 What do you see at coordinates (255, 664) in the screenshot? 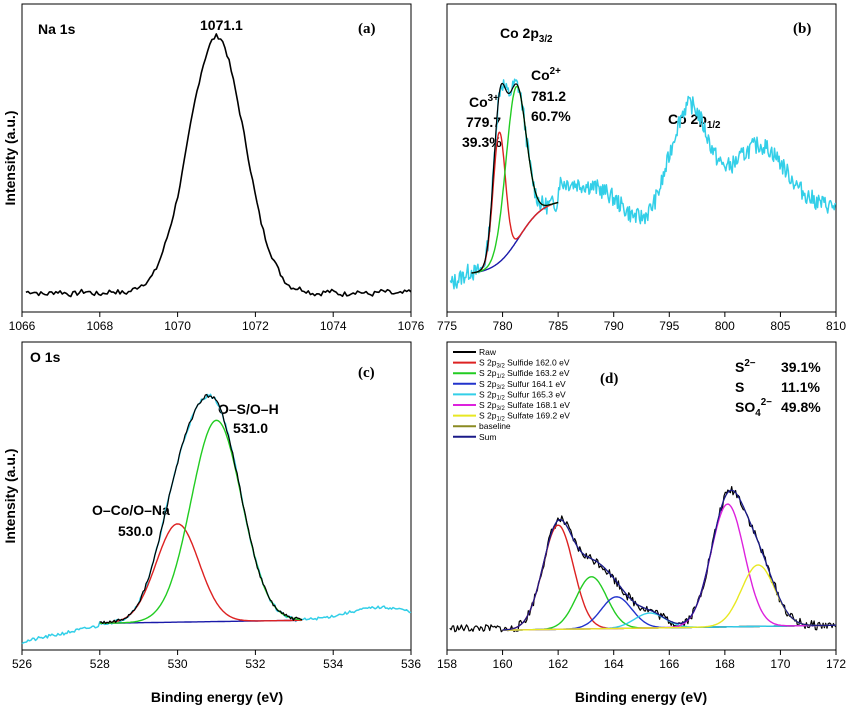
I see `x-tick-label: 532` at bounding box center [255, 664].